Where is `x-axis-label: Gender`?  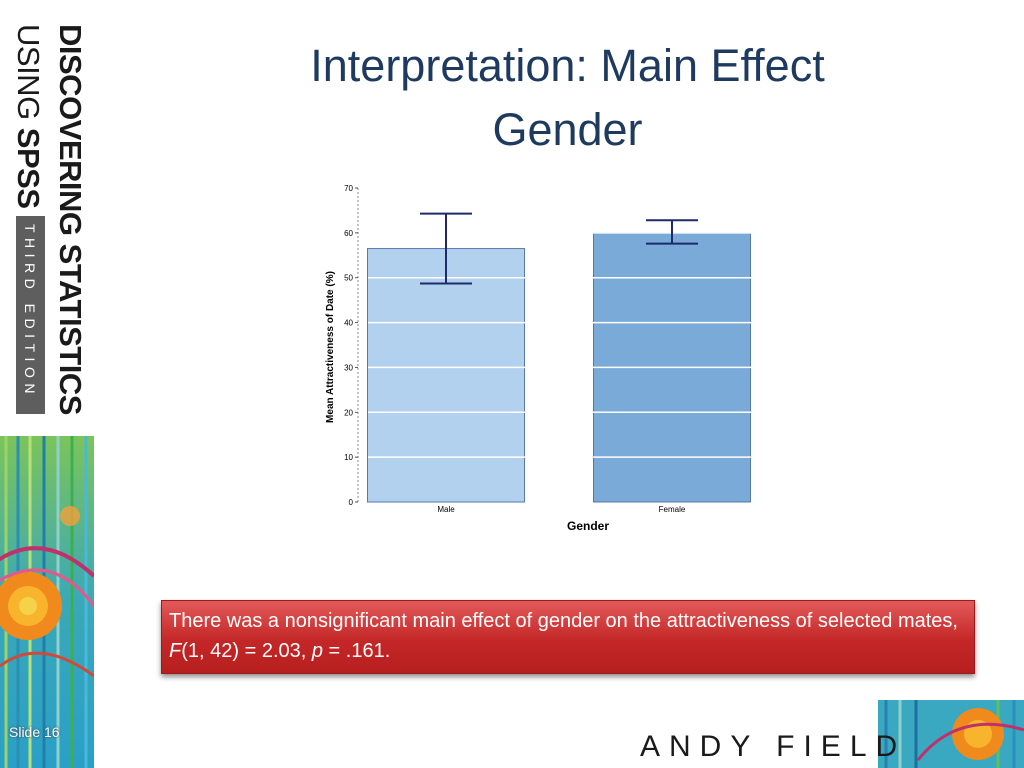 x-axis-label: Gender is located at coordinates (588, 526).